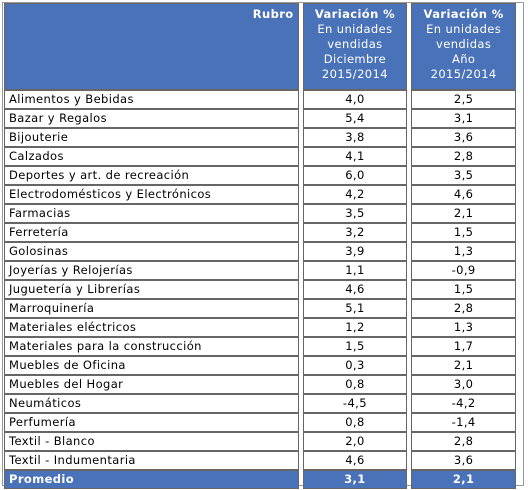  Describe the element at coordinates (151, 99) in the screenshot. I see `category-cell: Alimentos y Bebidas` at that location.